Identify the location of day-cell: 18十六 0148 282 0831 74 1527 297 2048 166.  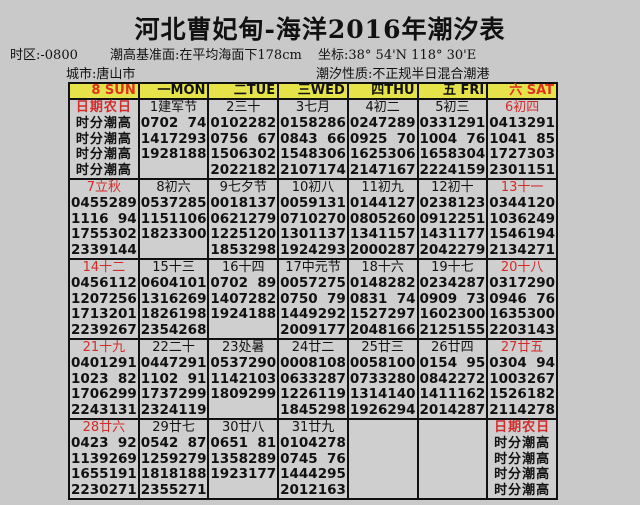
(382, 299).